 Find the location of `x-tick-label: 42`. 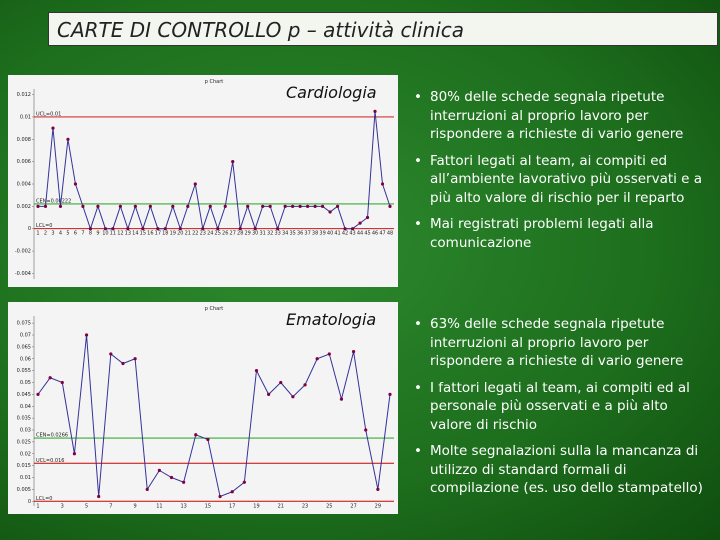

x-tick-label: 42 is located at coordinates (345, 234).